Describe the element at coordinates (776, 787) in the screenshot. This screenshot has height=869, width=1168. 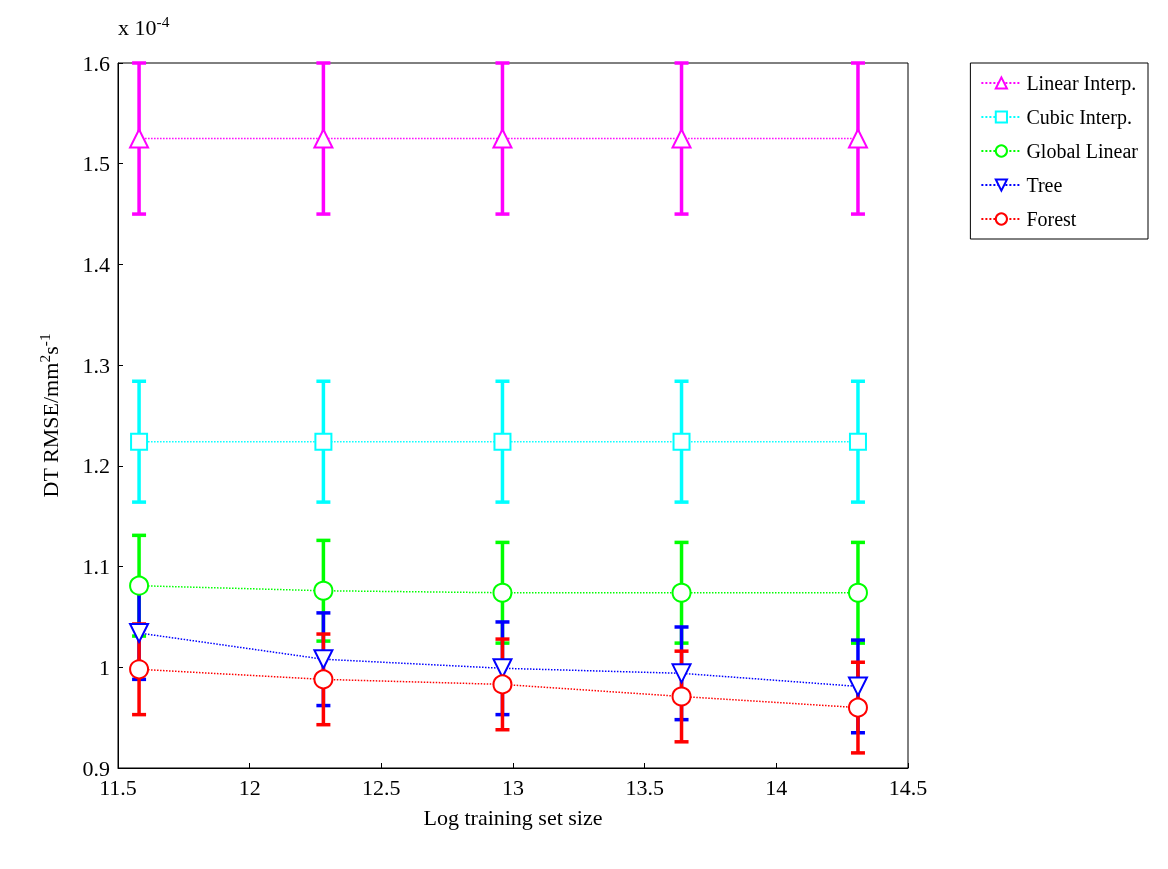
I see `x-tick-label: 14` at that location.